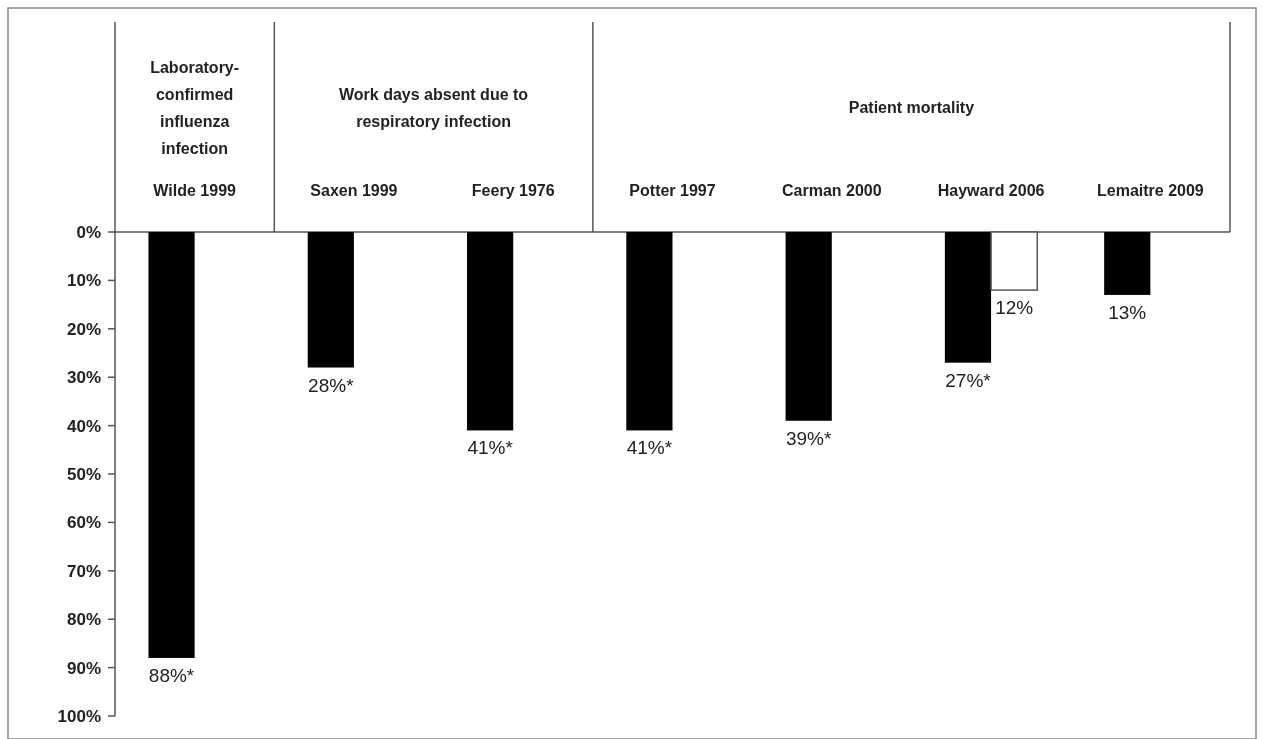 The height and width of the screenshot is (739, 1264). Describe the element at coordinates (83, 620) in the screenshot. I see `y-tick-label: 80%` at that location.